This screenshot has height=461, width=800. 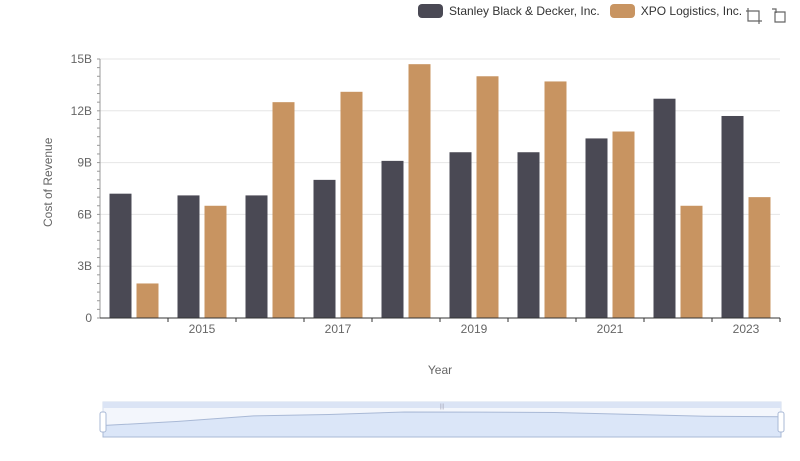 What do you see at coordinates (84, 163) in the screenshot?
I see `y-tick-label: 9B` at bounding box center [84, 163].